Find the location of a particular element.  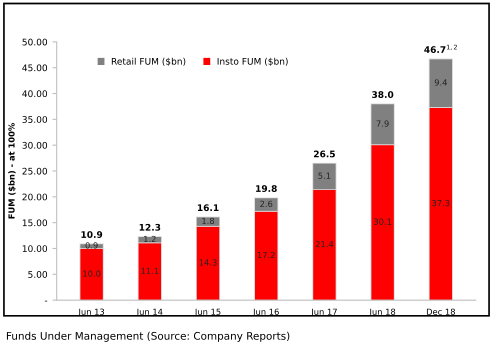

data-label: 14.3 is located at coordinates (208, 262).